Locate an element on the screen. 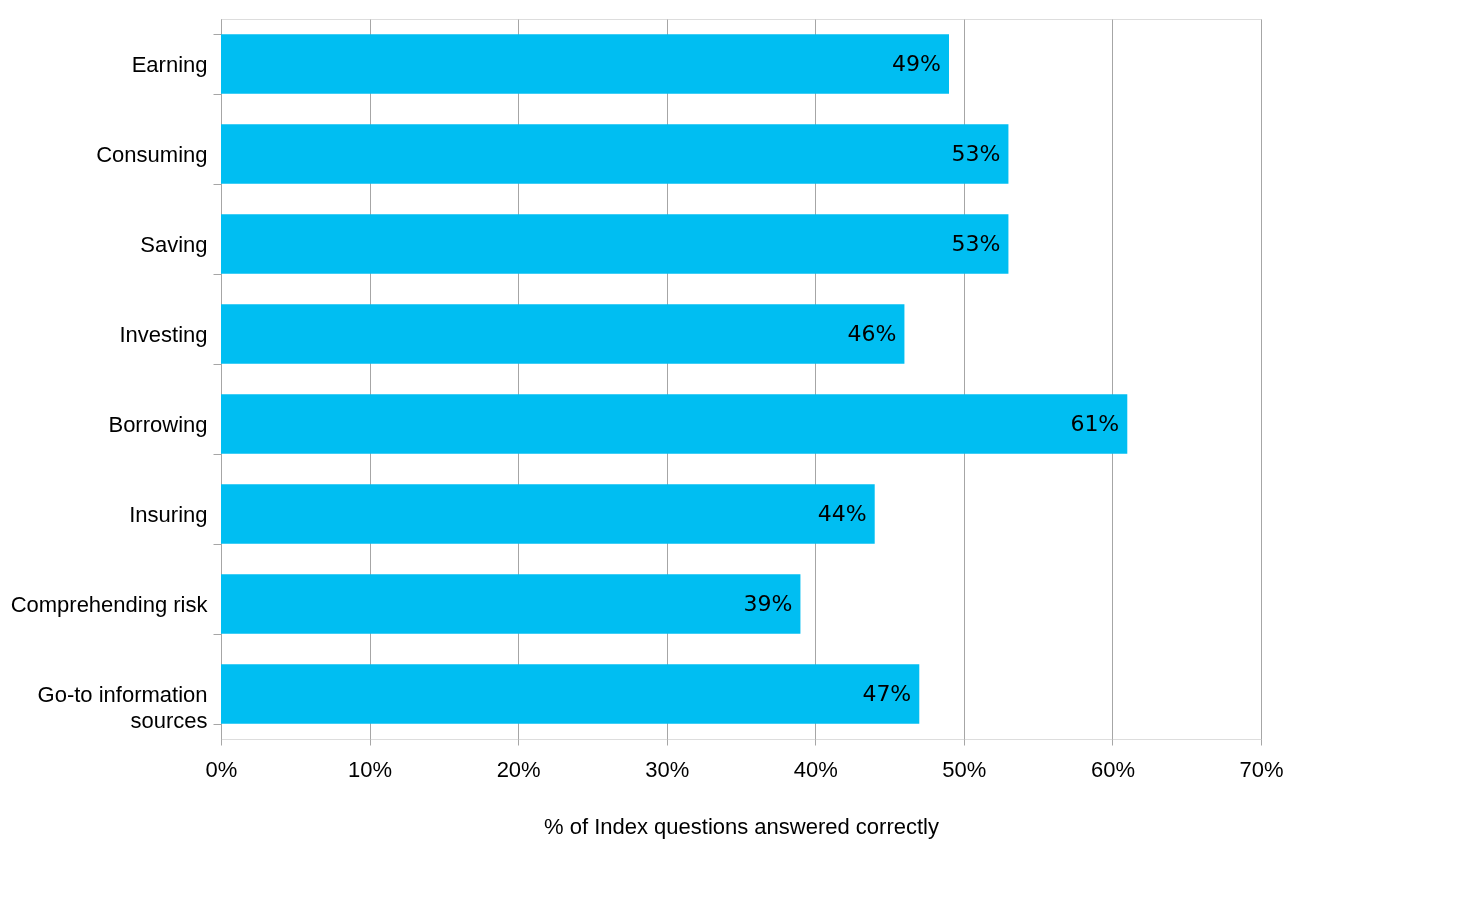 The height and width of the screenshot is (909, 1484). y-tick-label: Borrowing is located at coordinates (158, 424).